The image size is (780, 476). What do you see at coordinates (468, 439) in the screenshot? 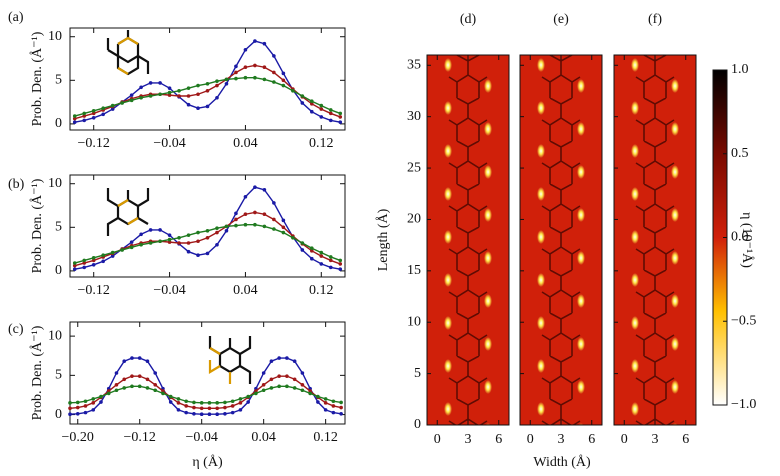
I see `x-tick-label: 3` at bounding box center [468, 439].